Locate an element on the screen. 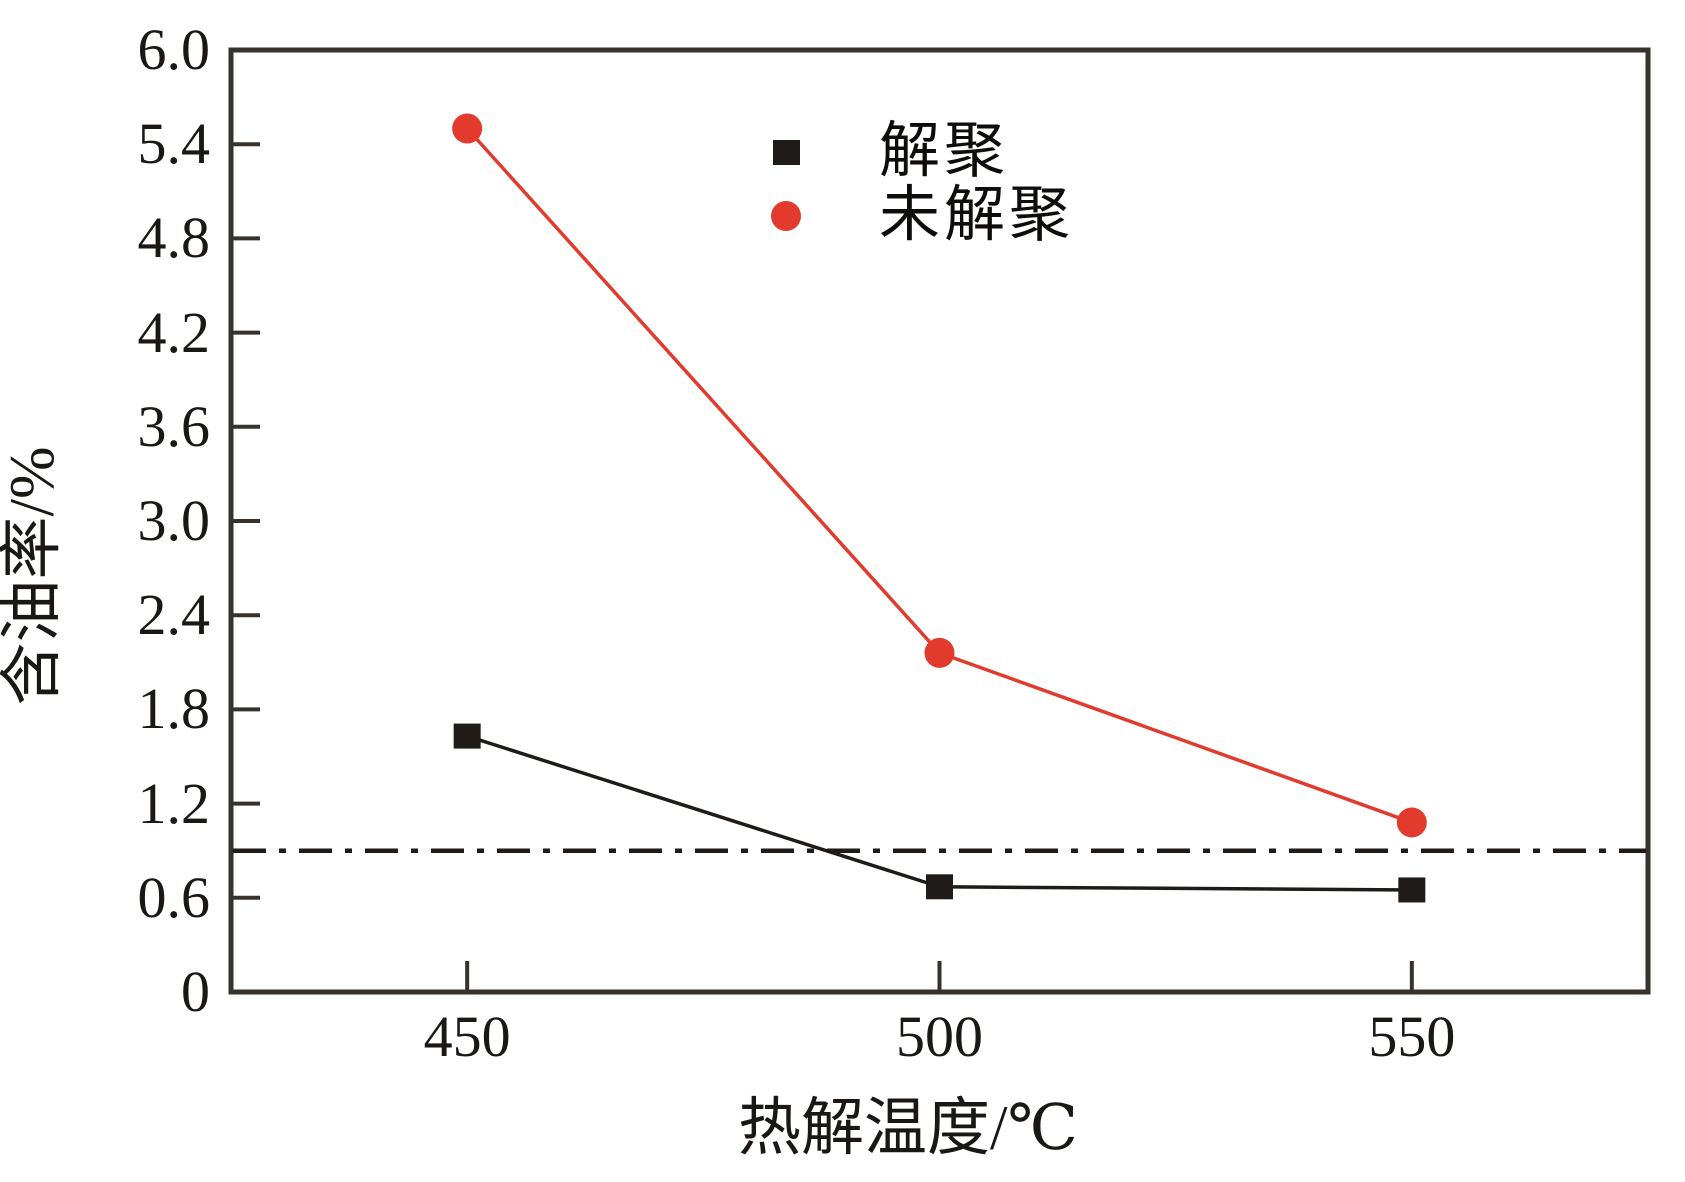 This screenshot has height=1182, width=1685. legend-row-depolymerized: 解聚 is located at coordinates (914, 152).